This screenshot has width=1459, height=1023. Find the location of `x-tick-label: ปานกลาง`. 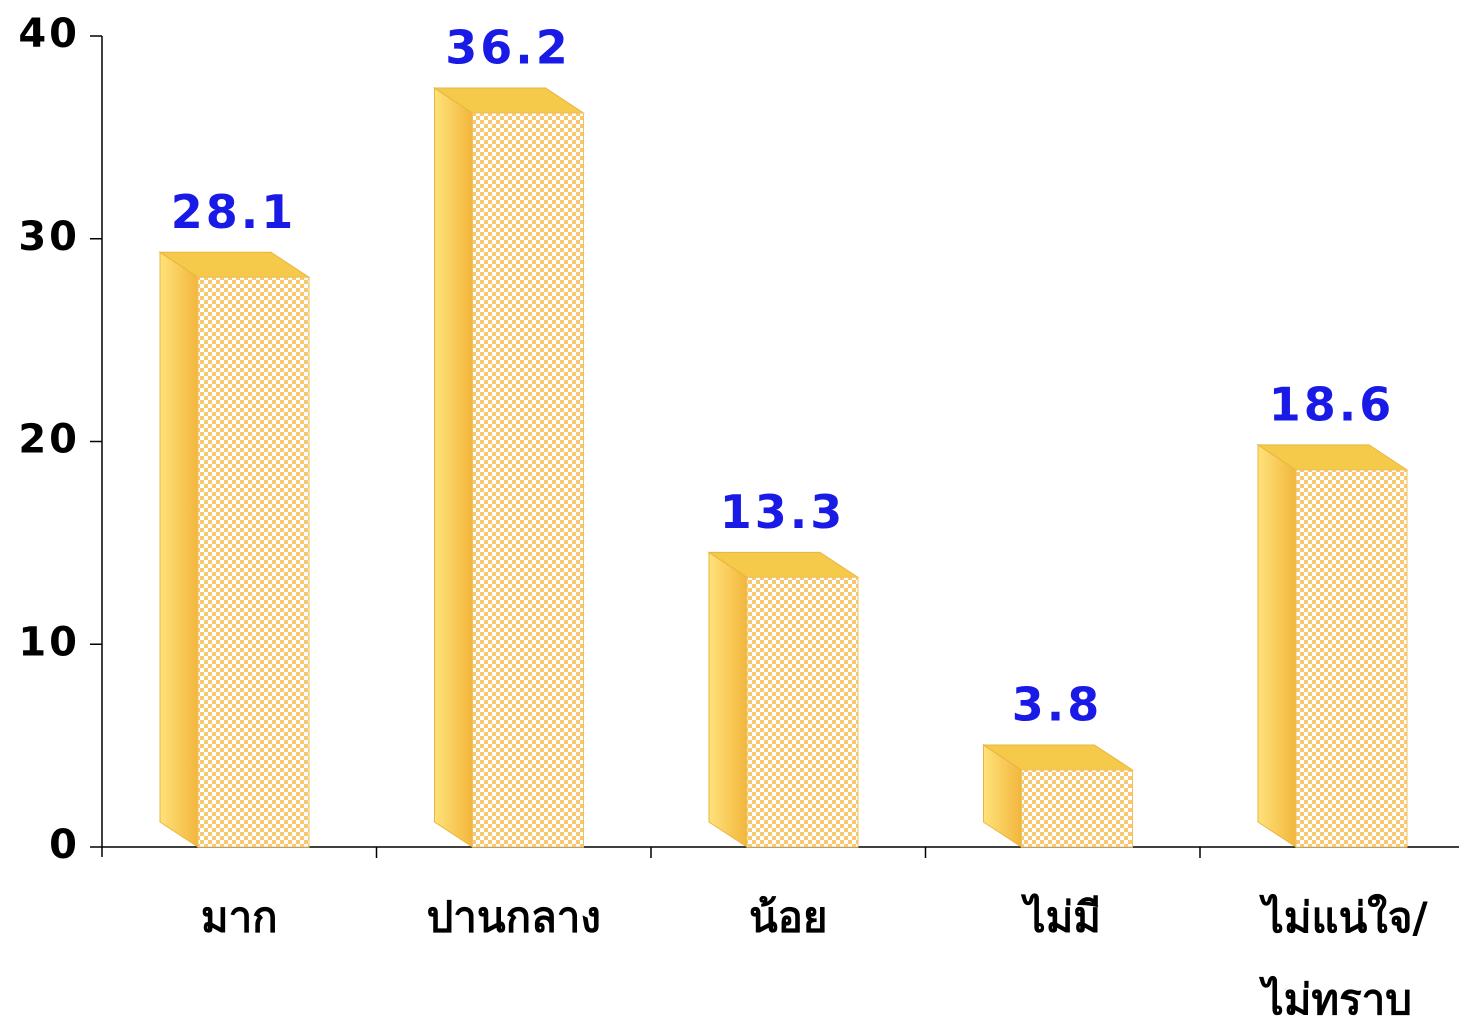

x-tick-label: ปานกลาง is located at coordinates (514, 917).